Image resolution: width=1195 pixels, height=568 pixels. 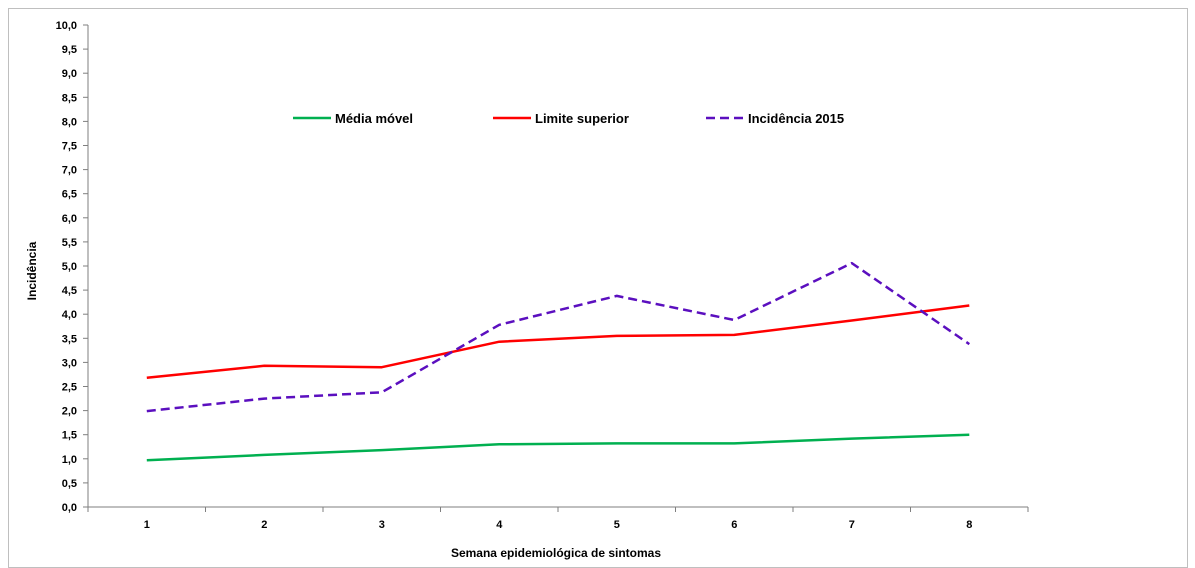 I want to click on y-tick-label: 4,0, so click(x=69, y=315).